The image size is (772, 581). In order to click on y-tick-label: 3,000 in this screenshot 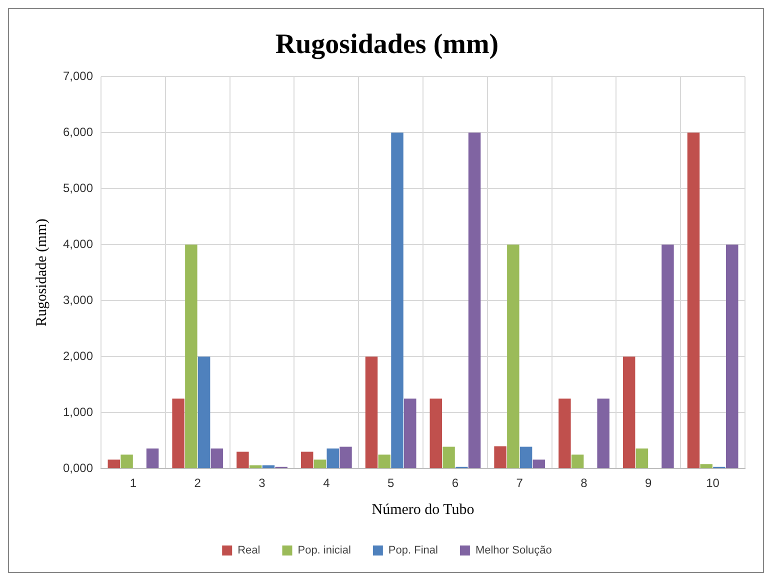, I will do `click(78, 299)`.